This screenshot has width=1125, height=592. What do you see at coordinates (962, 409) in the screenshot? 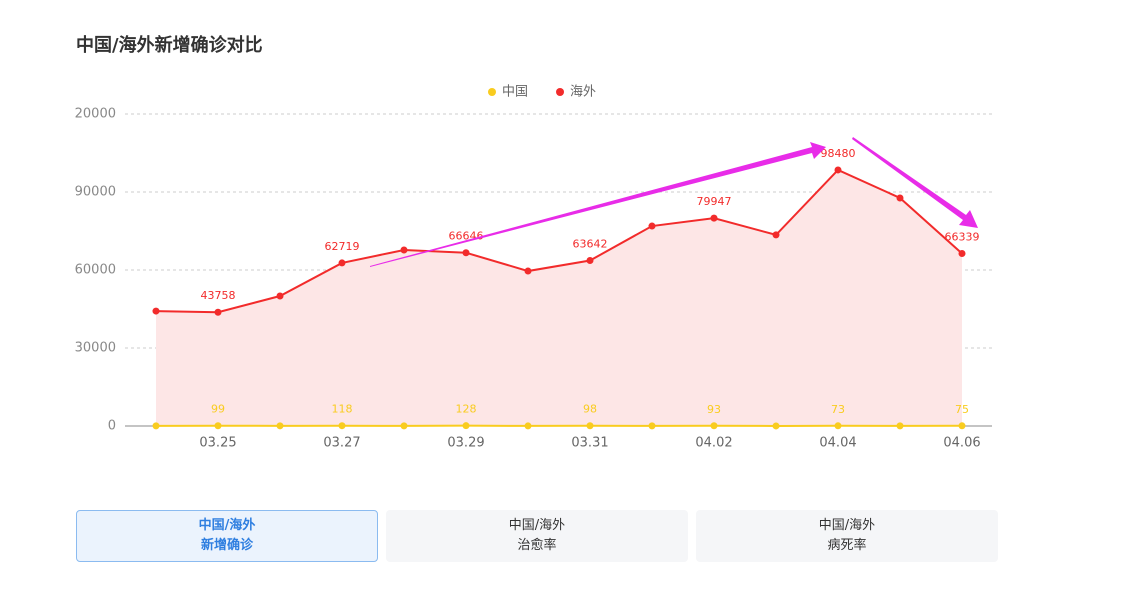
I see `data-label: 75` at bounding box center [962, 409].